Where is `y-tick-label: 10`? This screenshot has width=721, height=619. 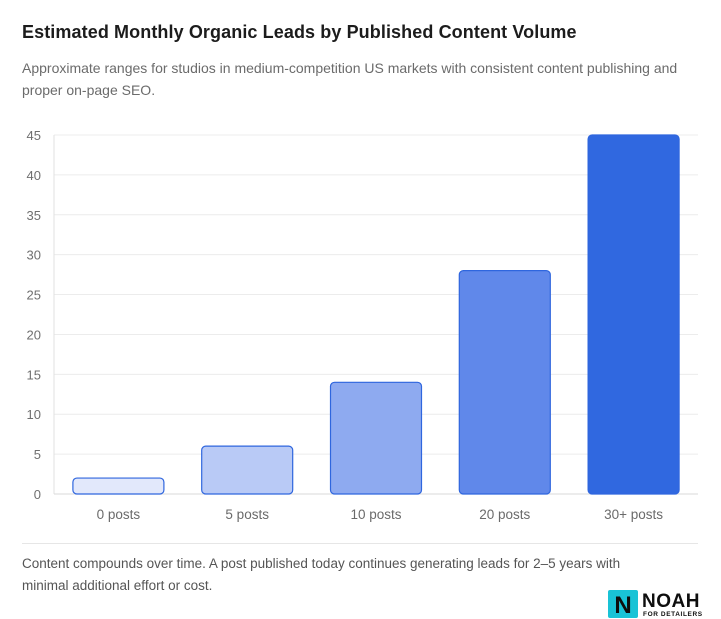 y-tick-label: 10 is located at coordinates (34, 414).